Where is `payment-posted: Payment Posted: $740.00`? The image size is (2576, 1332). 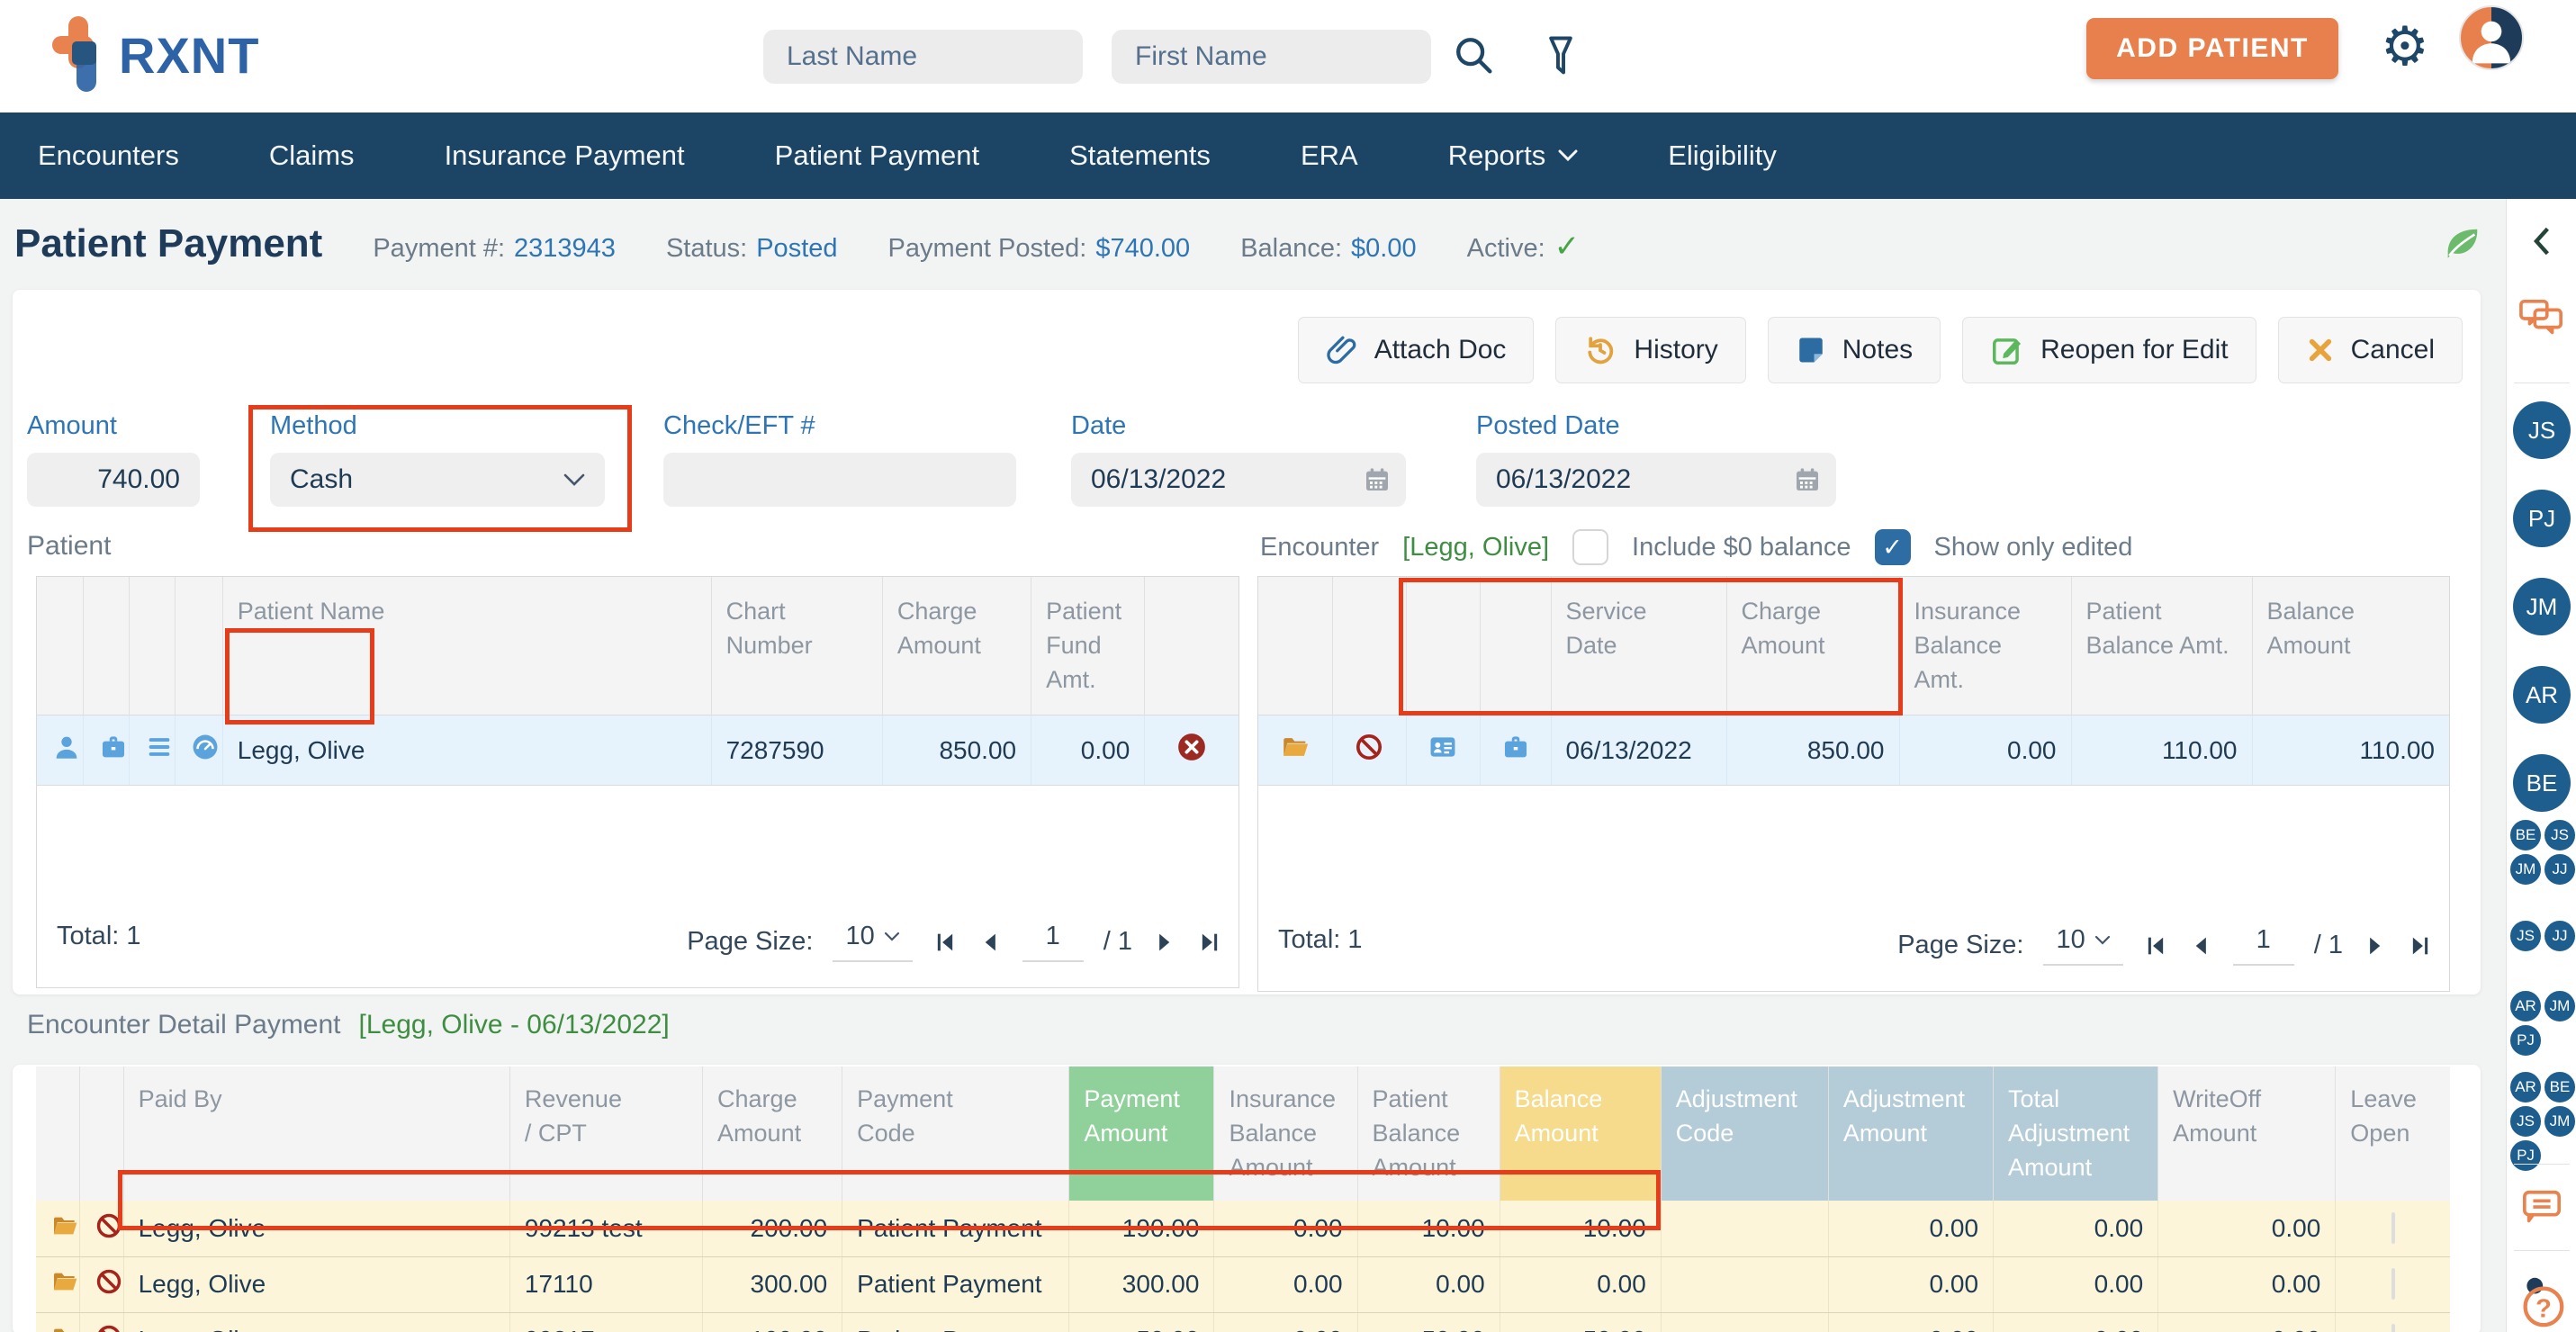
payment-posted: Payment Posted: $740.00 is located at coordinates (1039, 249).